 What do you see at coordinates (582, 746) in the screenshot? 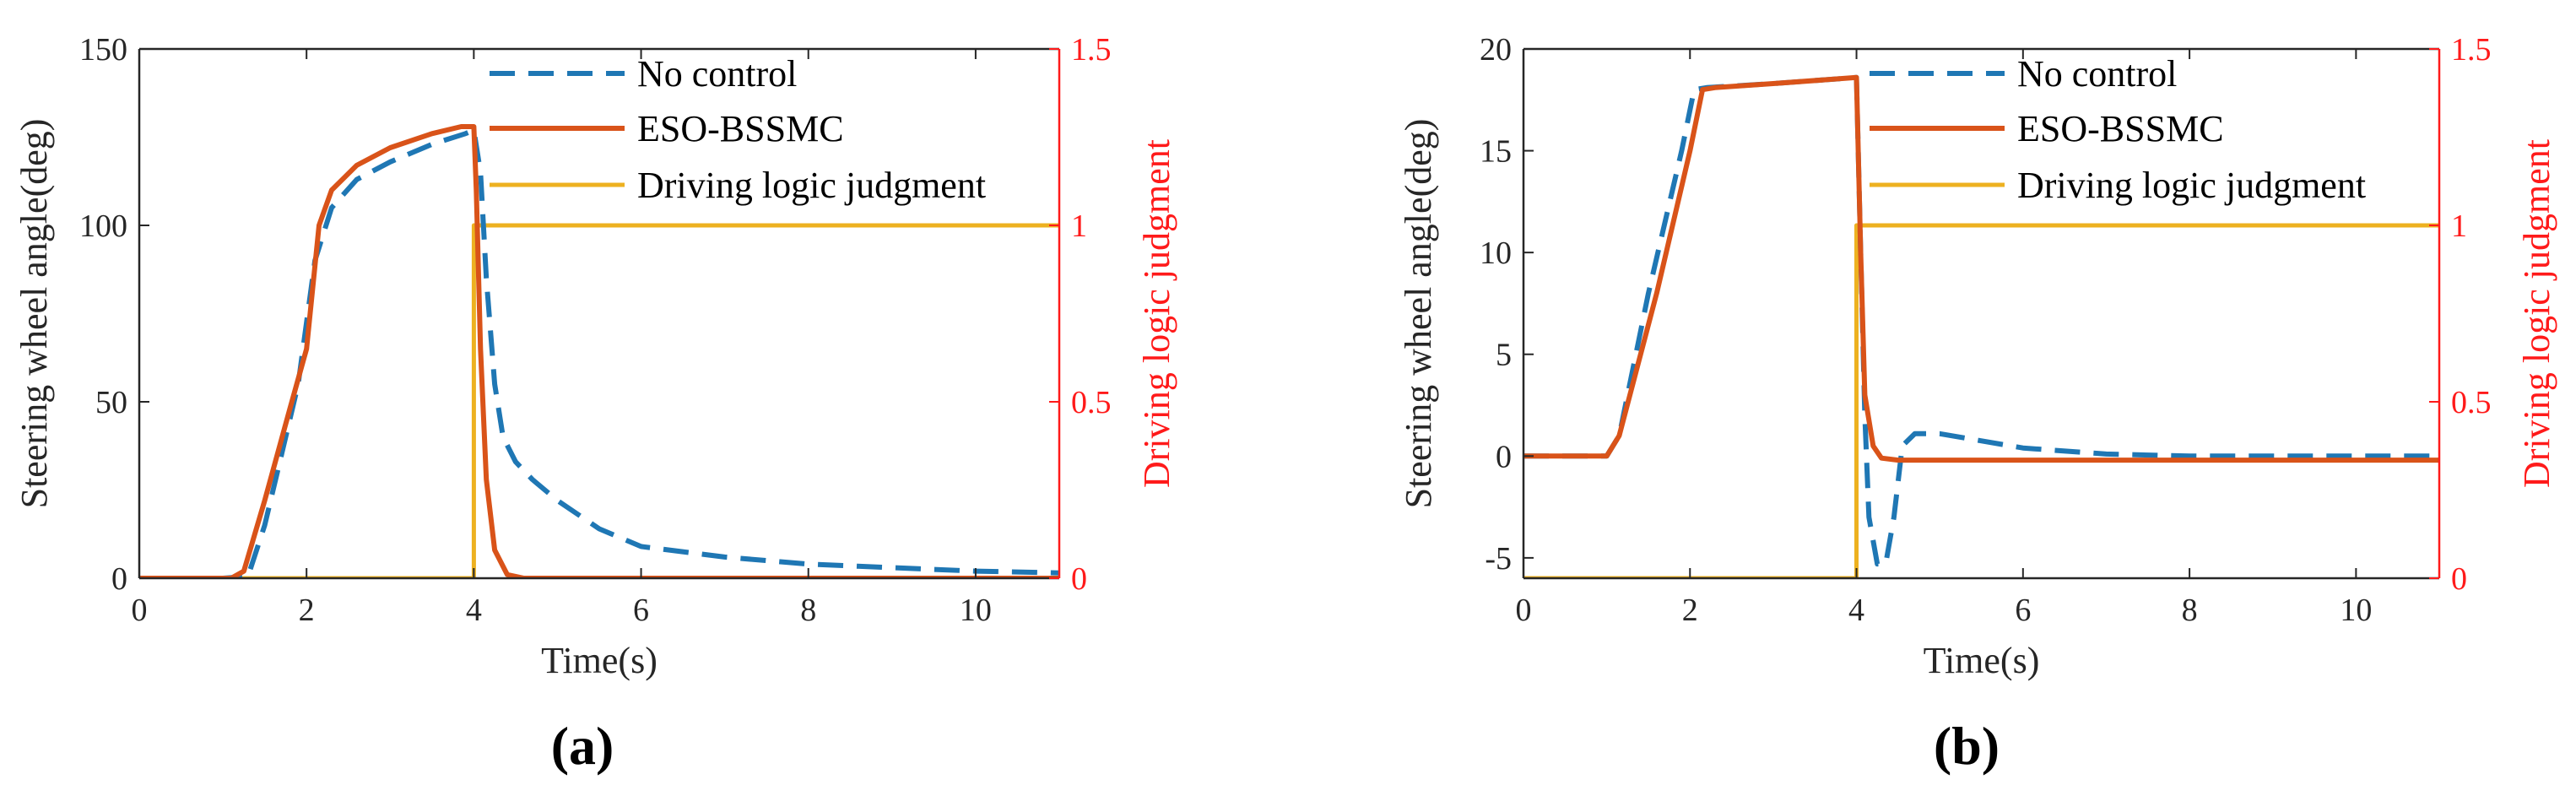
I see `panel-label: (a)` at bounding box center [582, 746].